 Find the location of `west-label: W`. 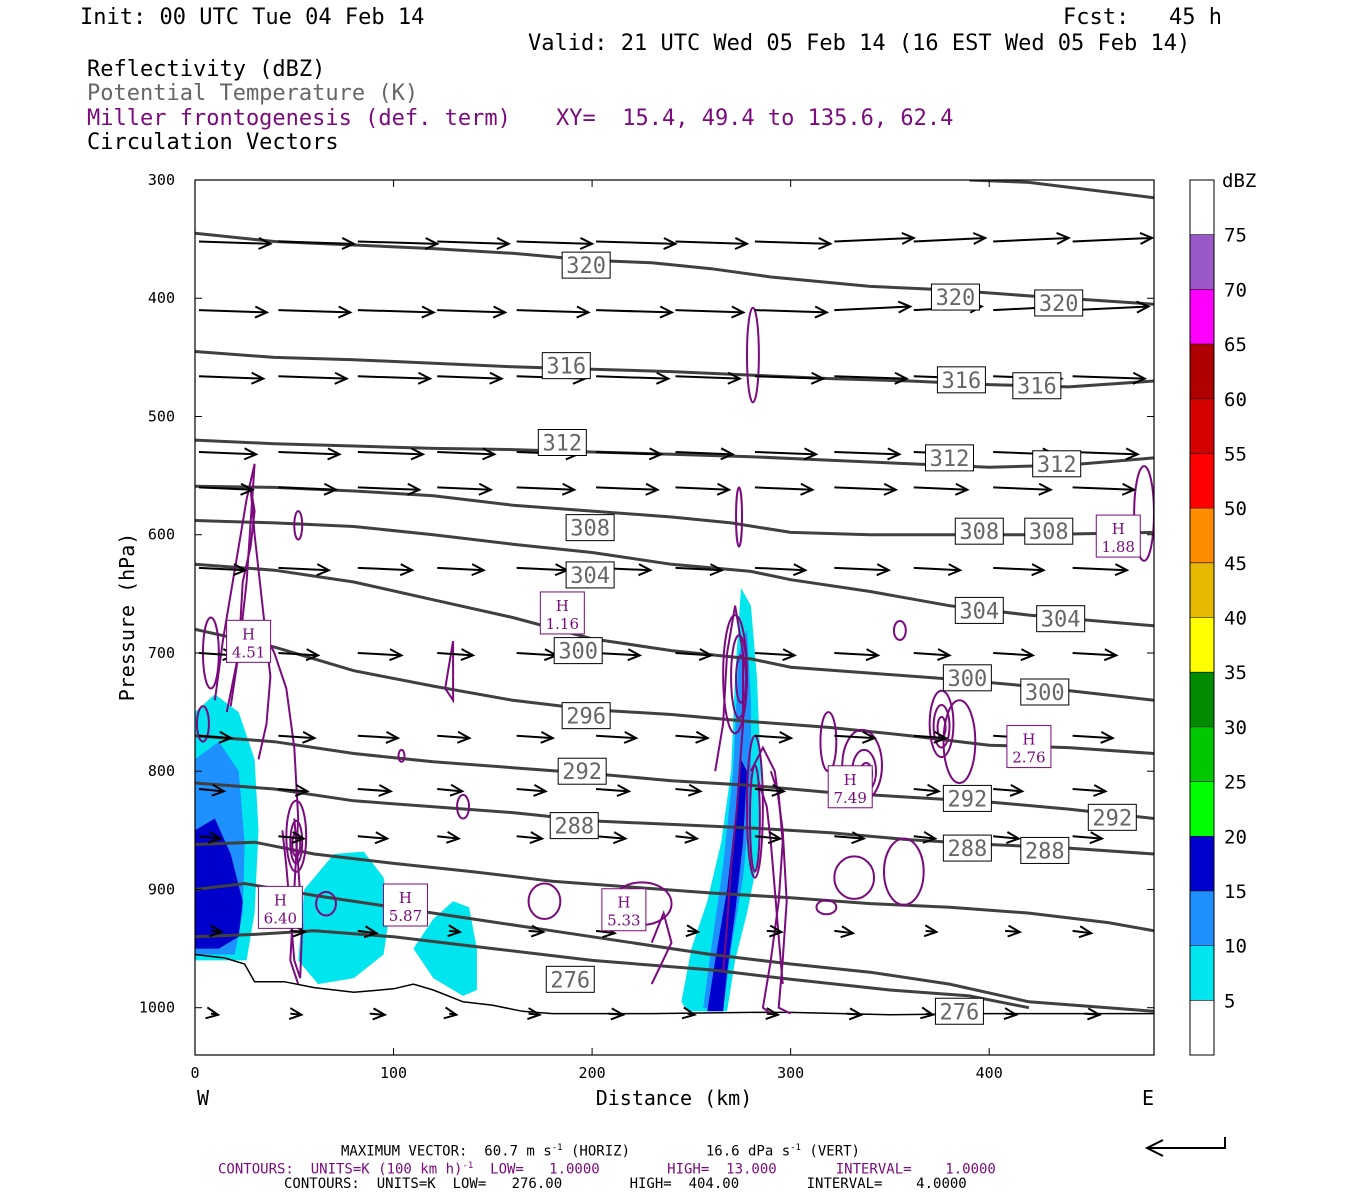

west-label: W is located at coordinates (203, 1098).